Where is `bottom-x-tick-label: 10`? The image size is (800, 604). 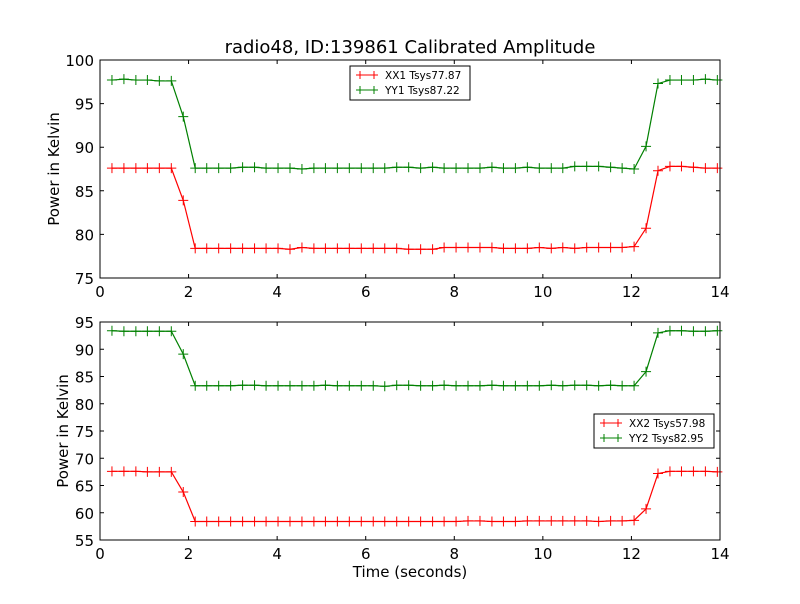 bottom-x-tick-label: 10 is located at coordinates (542, 554).